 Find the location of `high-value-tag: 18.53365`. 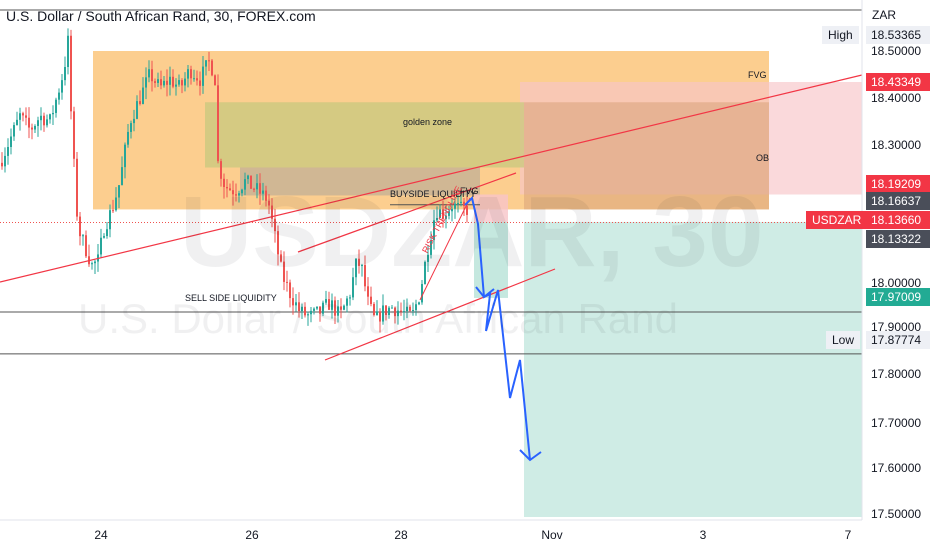

high-value-tag: 18.53365 is located at coordinates (898, 35).